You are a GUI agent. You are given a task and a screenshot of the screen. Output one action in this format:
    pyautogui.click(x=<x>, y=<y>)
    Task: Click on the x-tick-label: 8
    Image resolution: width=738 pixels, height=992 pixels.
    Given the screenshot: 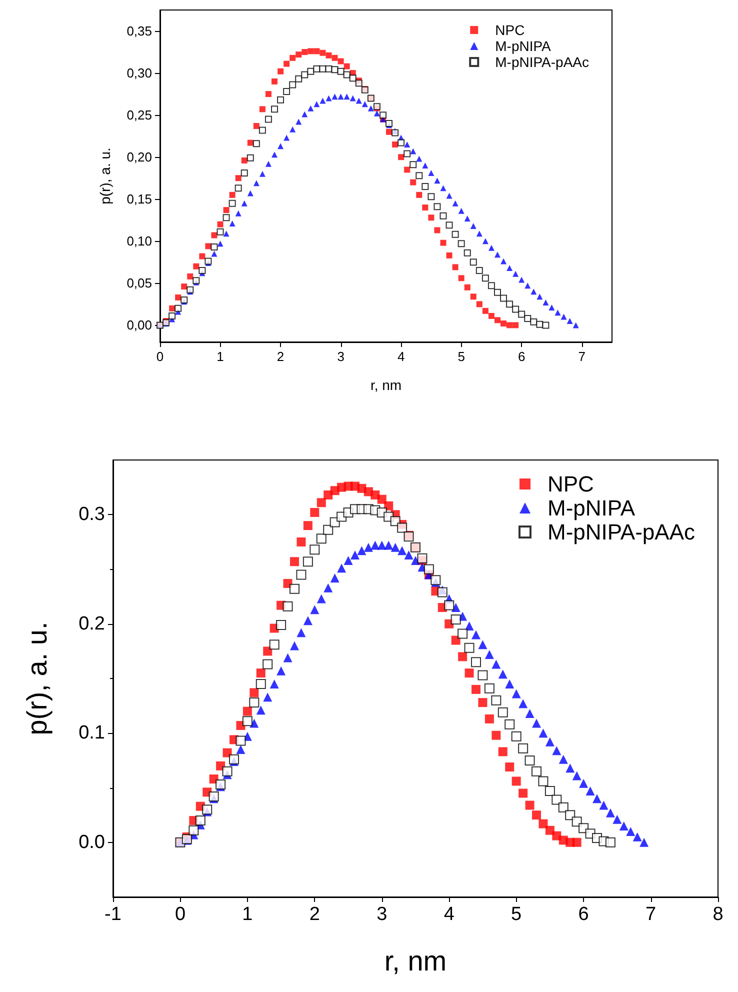 What is the action you would take?
    pyautogui.click(x=718, y=914)
    